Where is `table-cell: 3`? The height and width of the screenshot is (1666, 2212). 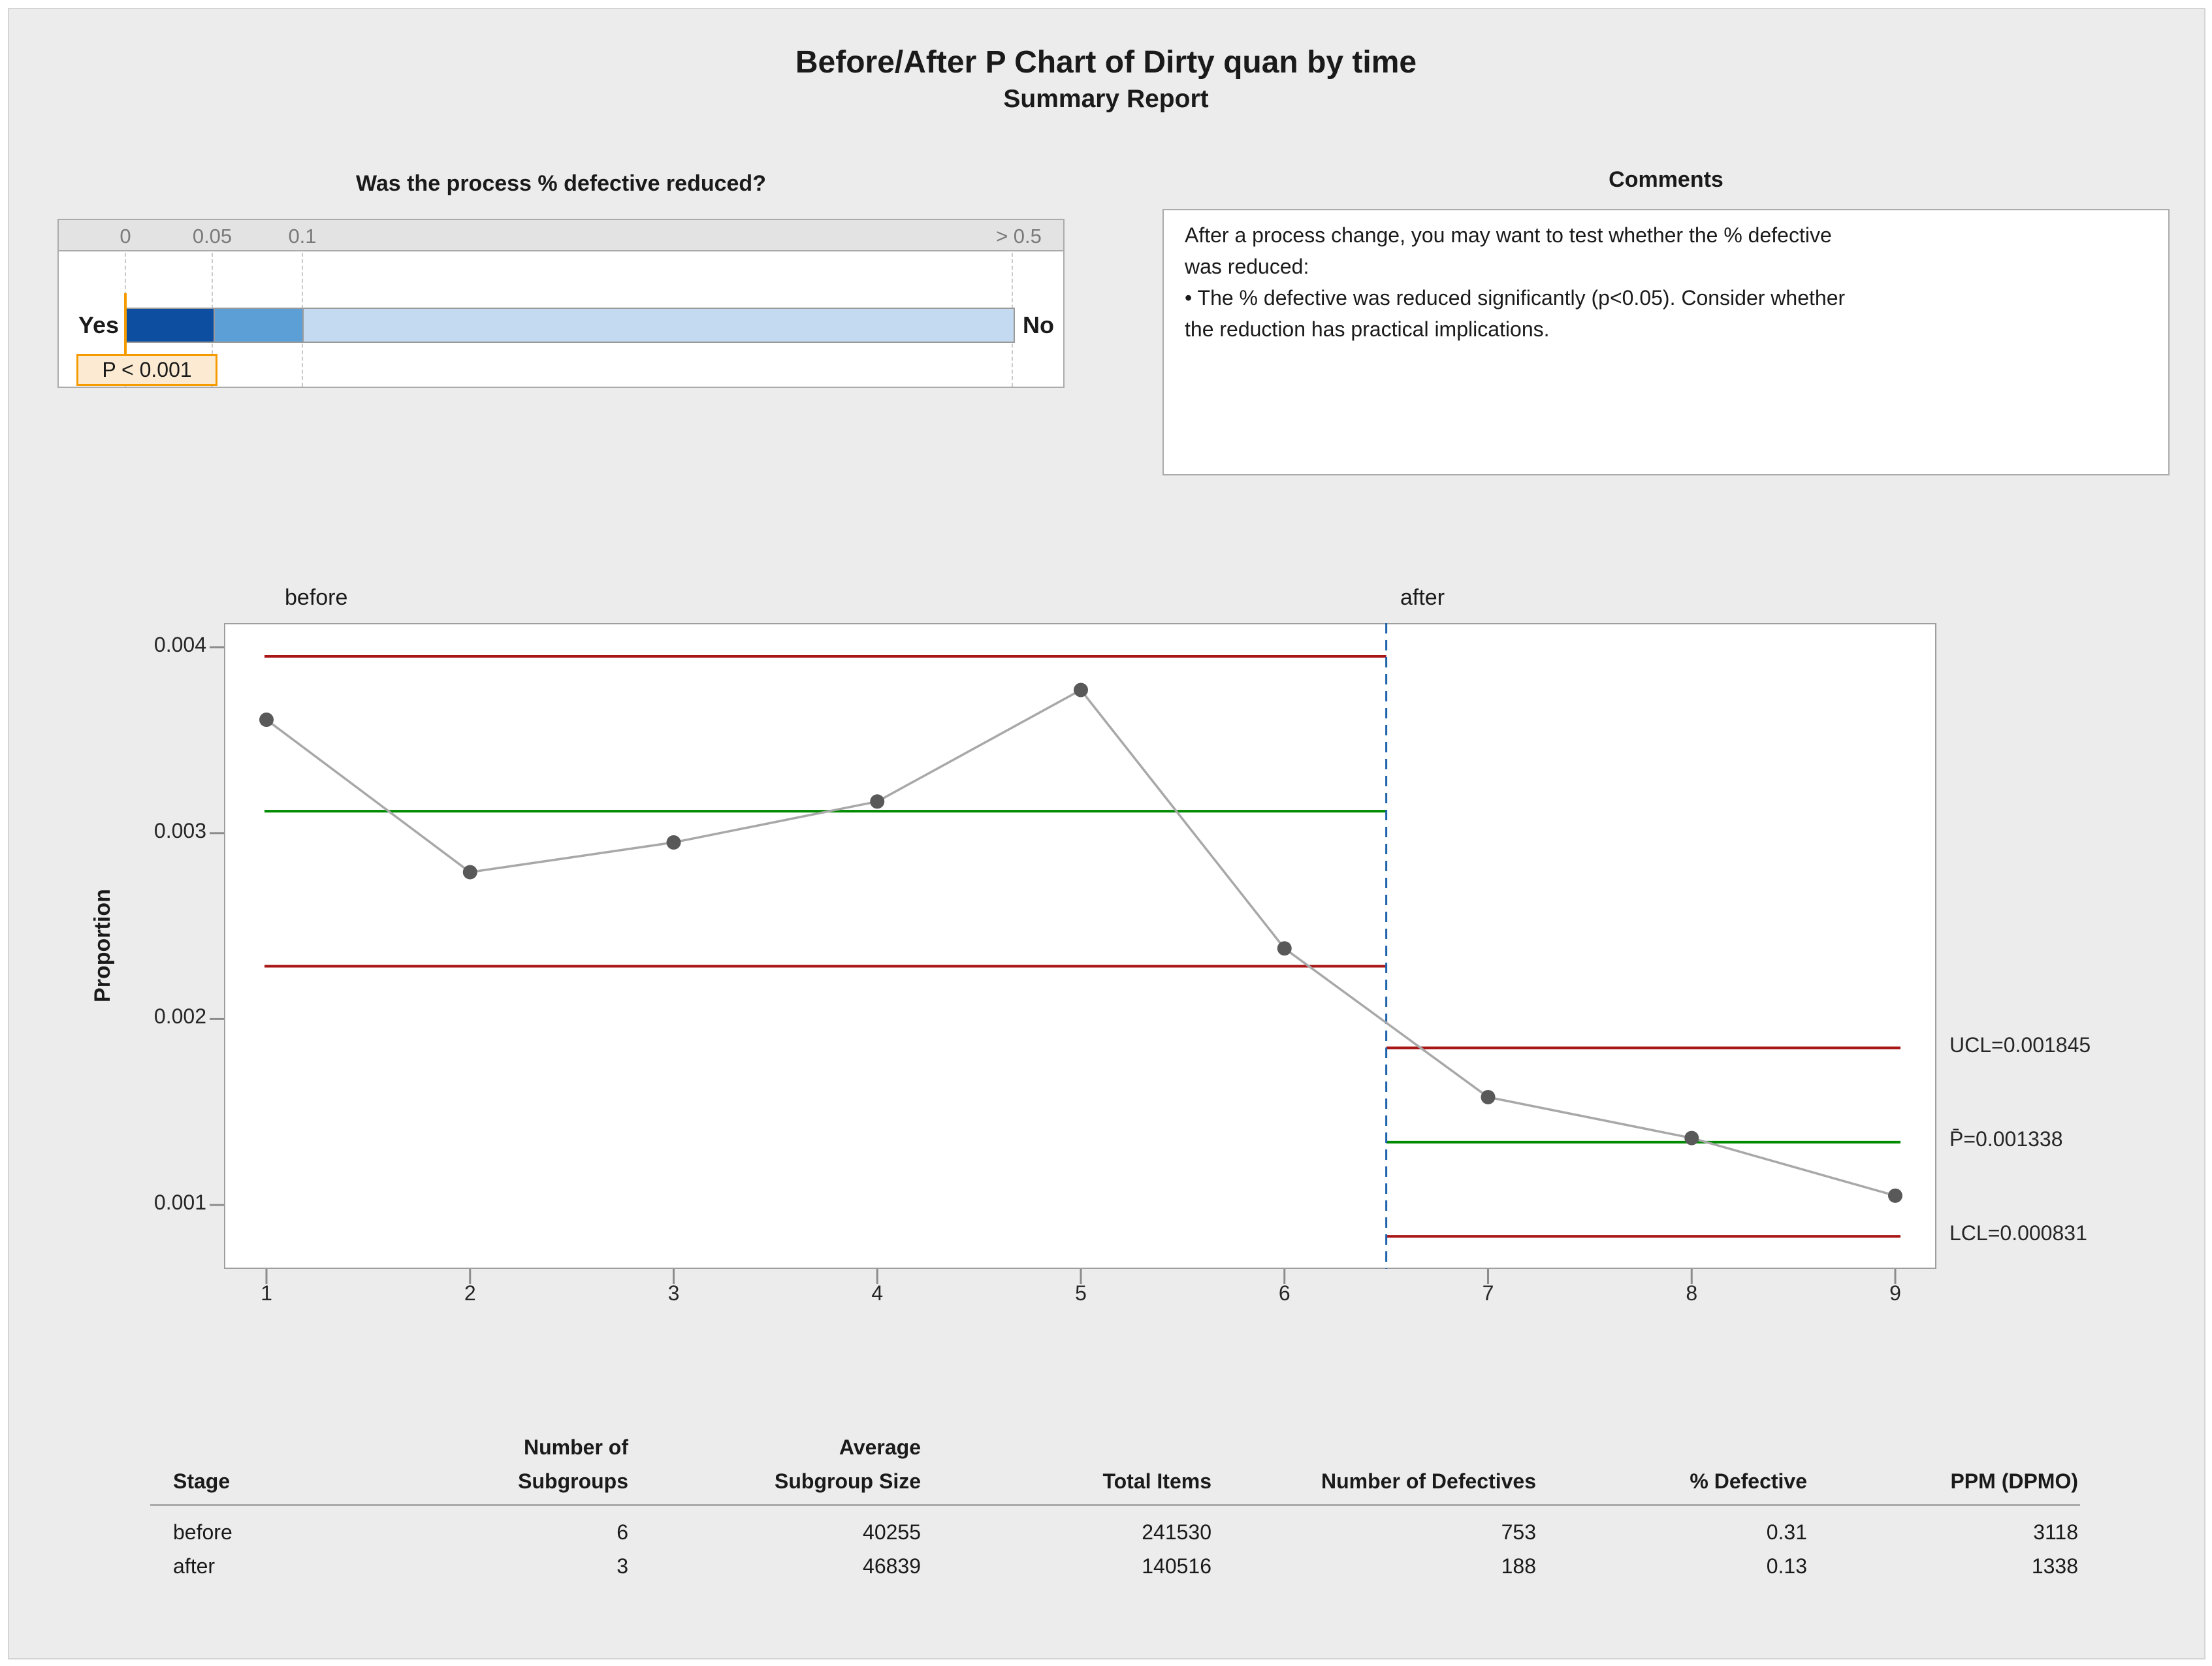
table-cell: 3 is located at coordinates (622, 1566).